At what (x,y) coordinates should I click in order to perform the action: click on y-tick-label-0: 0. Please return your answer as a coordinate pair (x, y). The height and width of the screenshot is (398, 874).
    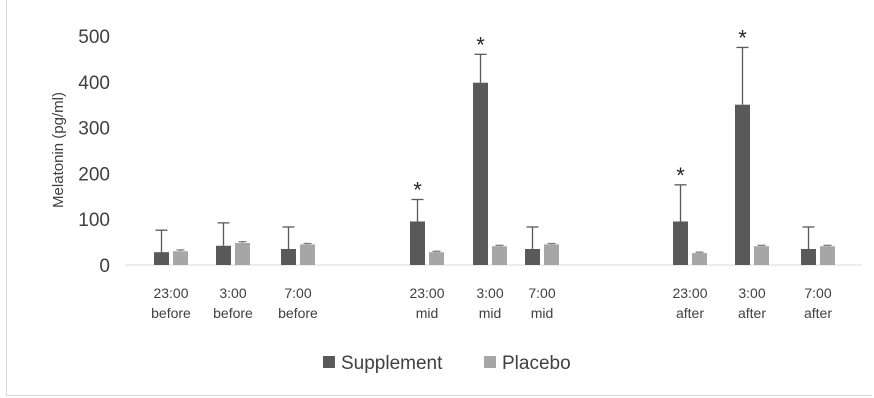
    Looking at the image, I should click on (104, 266).